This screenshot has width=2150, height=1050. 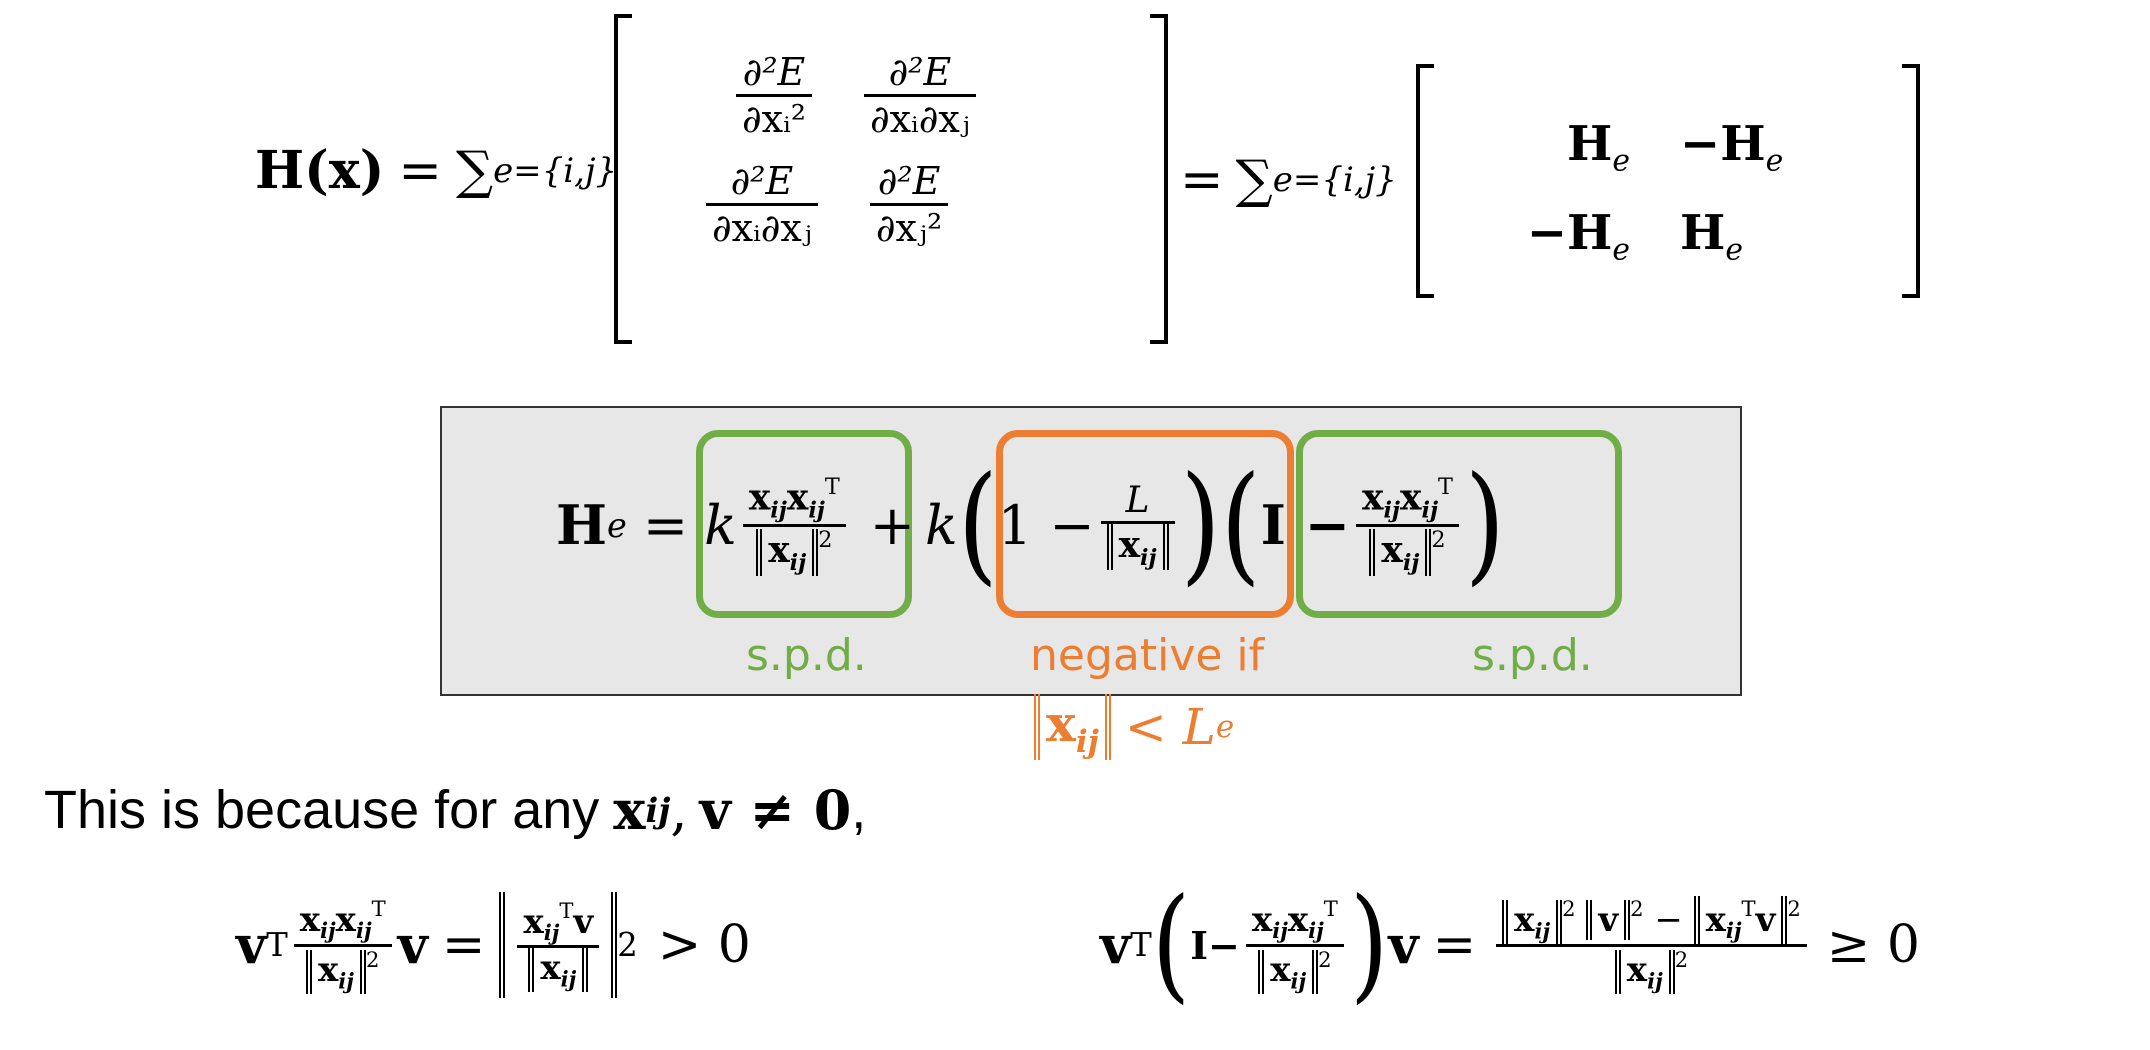 I want to click on equals-sign: =, so click(x=420, y=170).